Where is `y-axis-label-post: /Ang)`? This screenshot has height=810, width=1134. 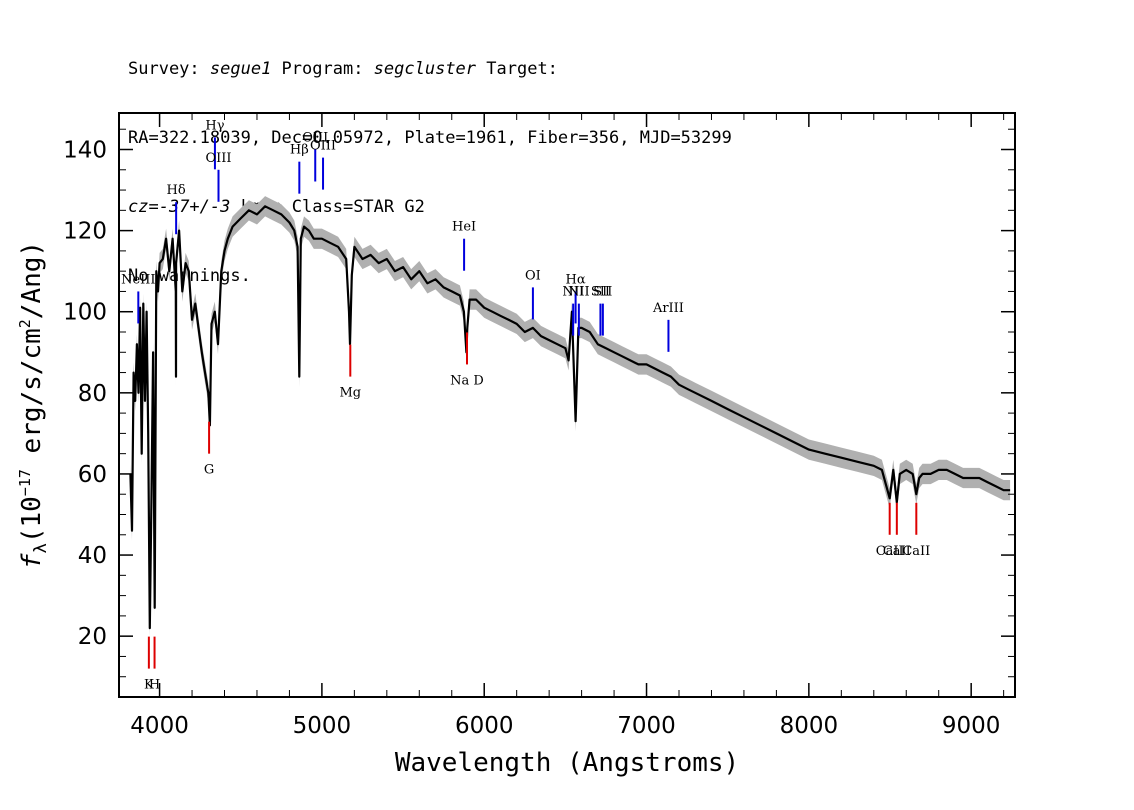
y-axis-label-post: /Ang) is located at coordinates (32, 280).